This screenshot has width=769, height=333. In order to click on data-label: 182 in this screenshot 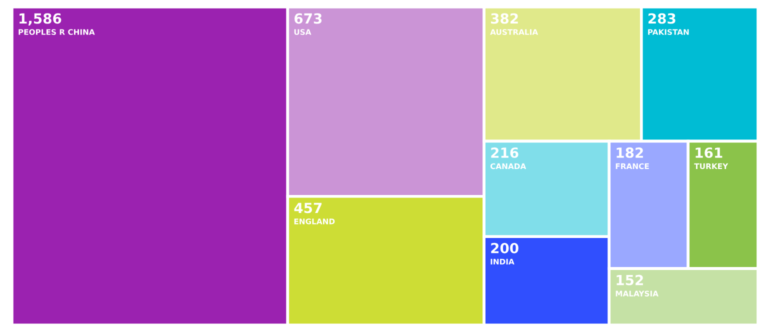, I will do `click(629, 152)`.